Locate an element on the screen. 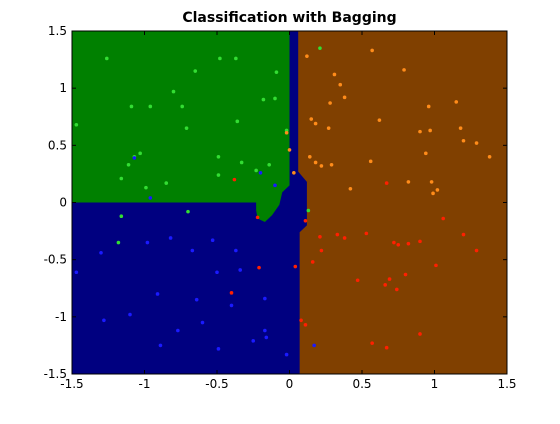 The height and width of the screenshot is (424, 560). y-tick-label: 0.5 is located at coordinates (57, 145).